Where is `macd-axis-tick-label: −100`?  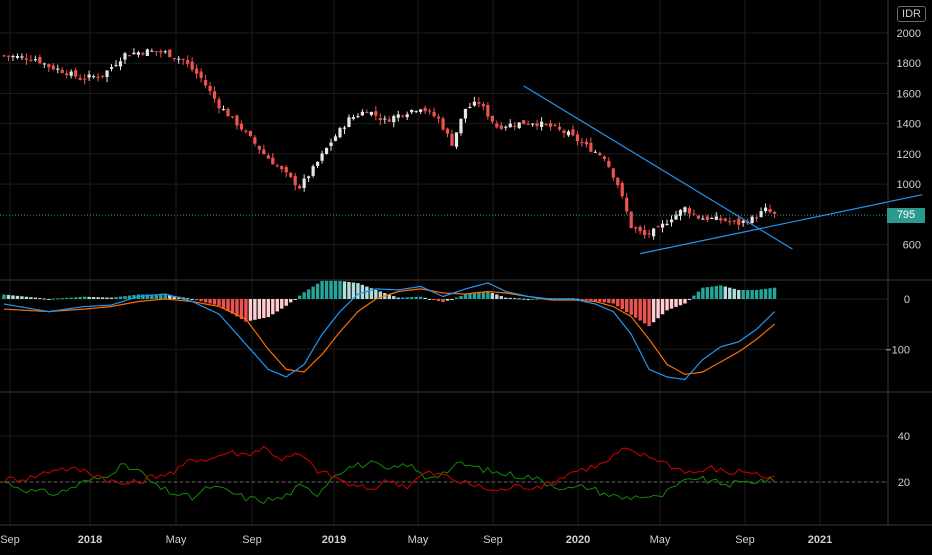 macd-axis-tick-label: −100 is located at coordinates (897, 350).